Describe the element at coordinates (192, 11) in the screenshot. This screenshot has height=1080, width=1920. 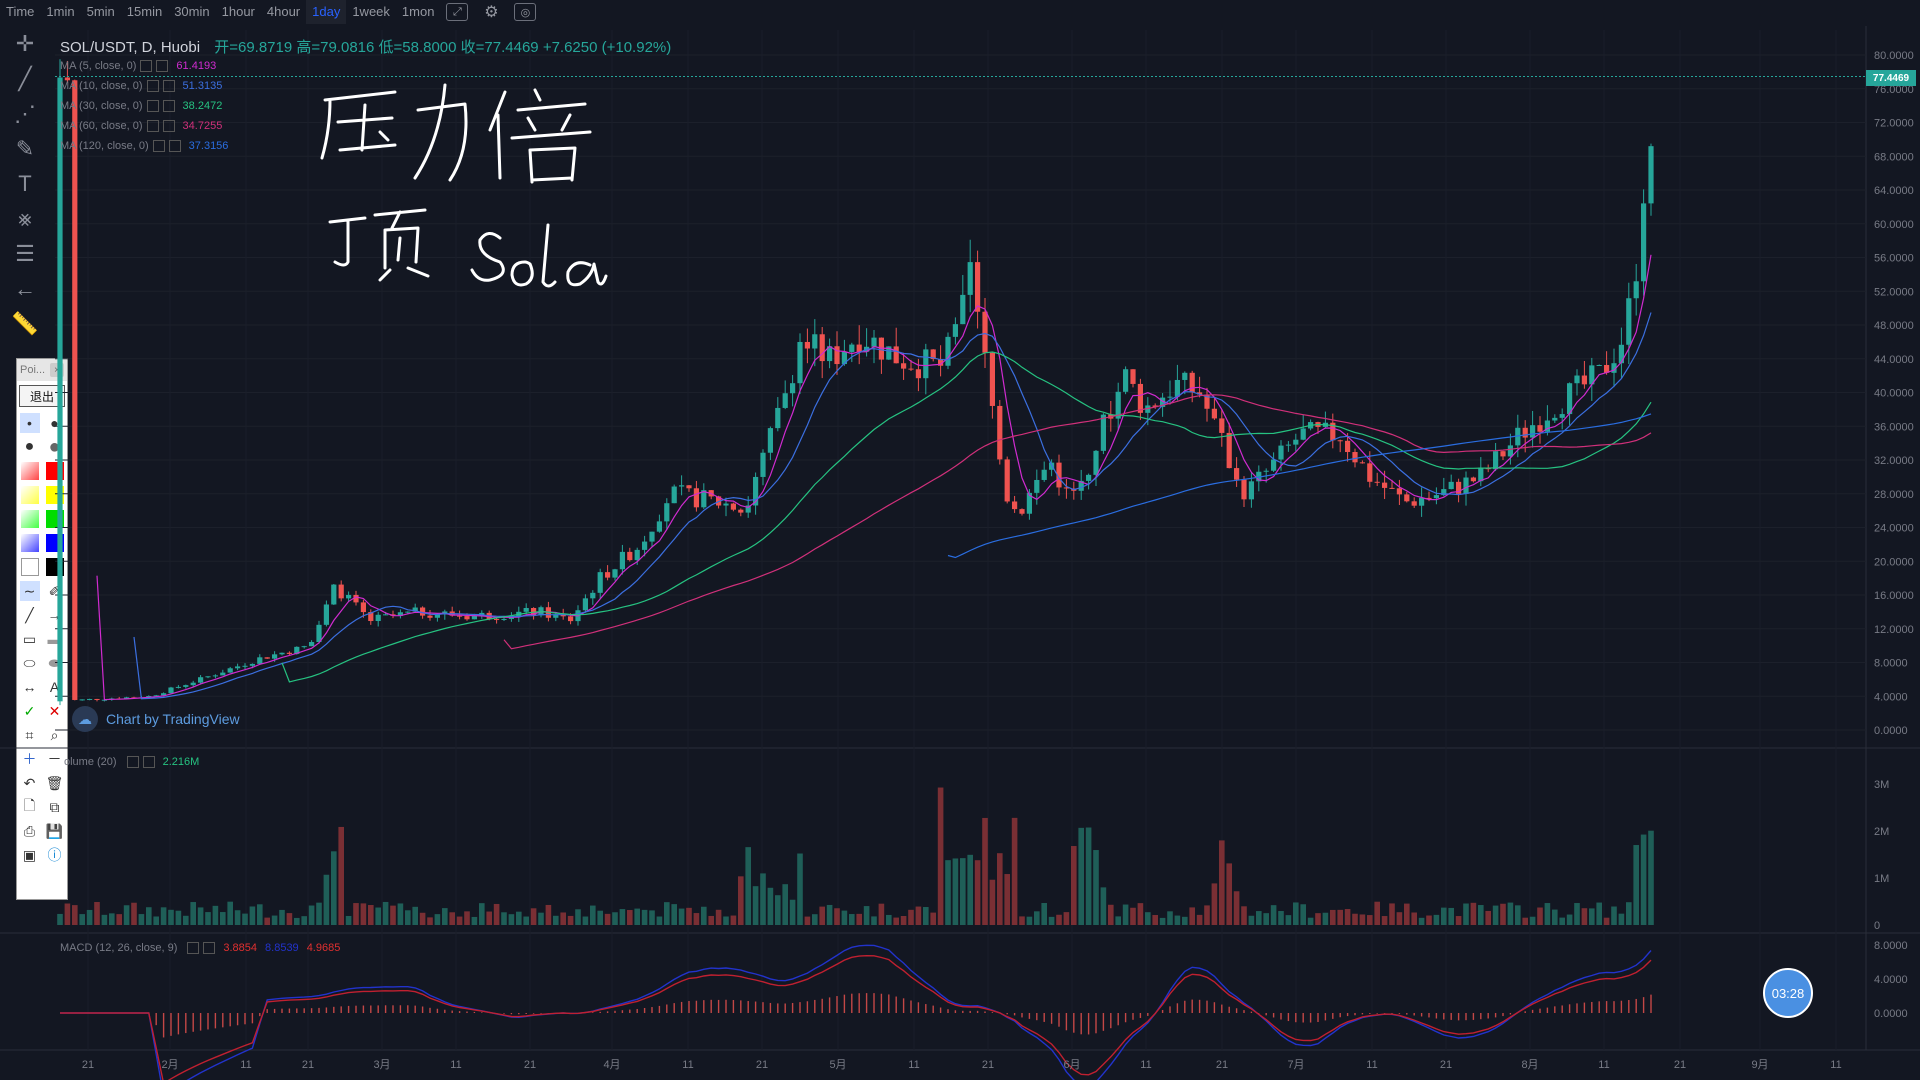
I see `timeframe-30min: 30min` at that location.